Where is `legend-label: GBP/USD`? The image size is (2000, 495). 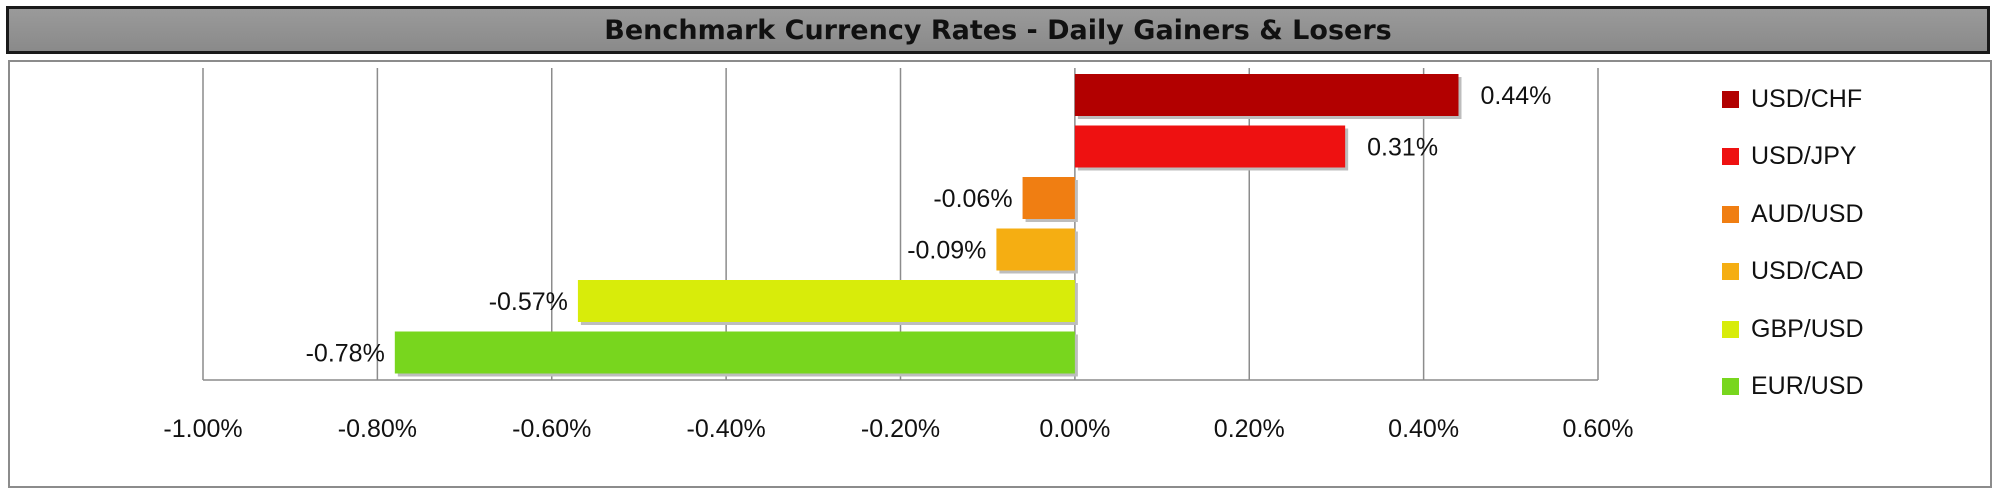 legend-label: GBP/USD is located at coordinates (1807, 328).